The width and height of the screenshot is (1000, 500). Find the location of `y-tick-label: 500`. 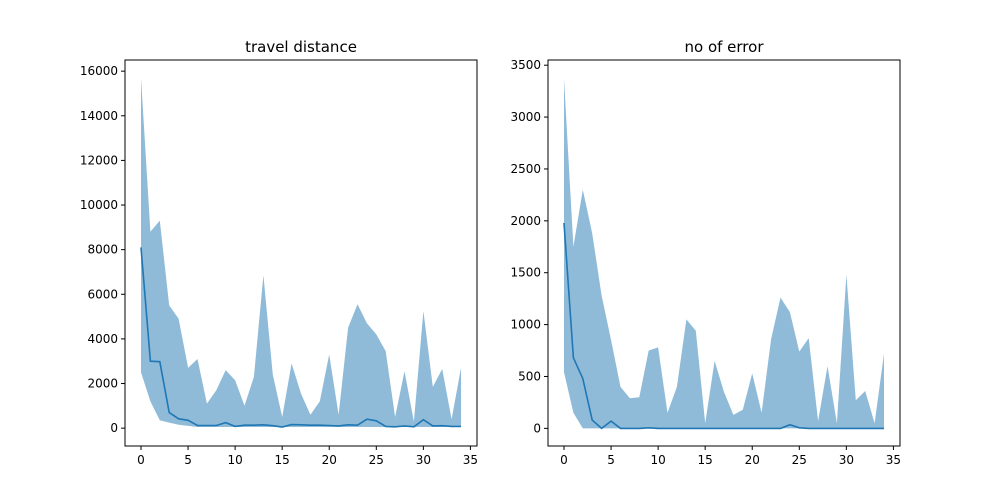

y-tick-label: 500 is located at coordinates (529, 376).